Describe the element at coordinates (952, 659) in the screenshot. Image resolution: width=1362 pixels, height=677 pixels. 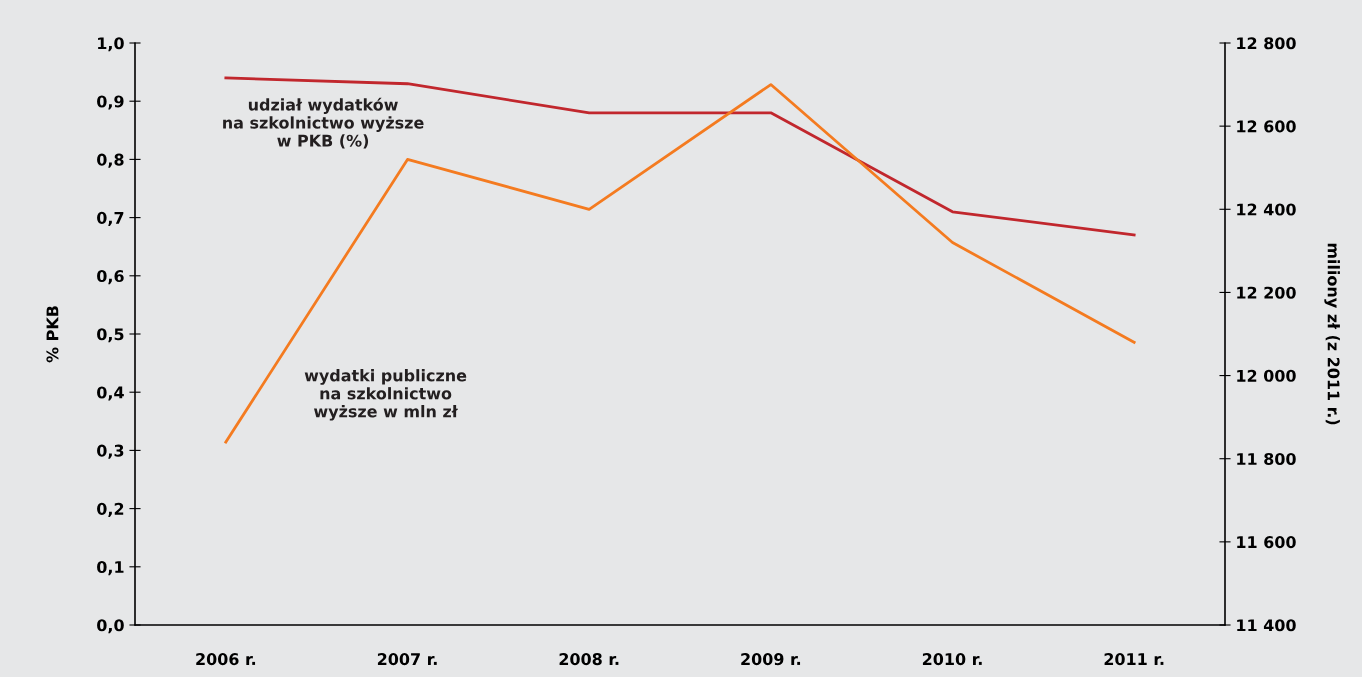
I see `x-tick-label: 2010 r.` at that location.